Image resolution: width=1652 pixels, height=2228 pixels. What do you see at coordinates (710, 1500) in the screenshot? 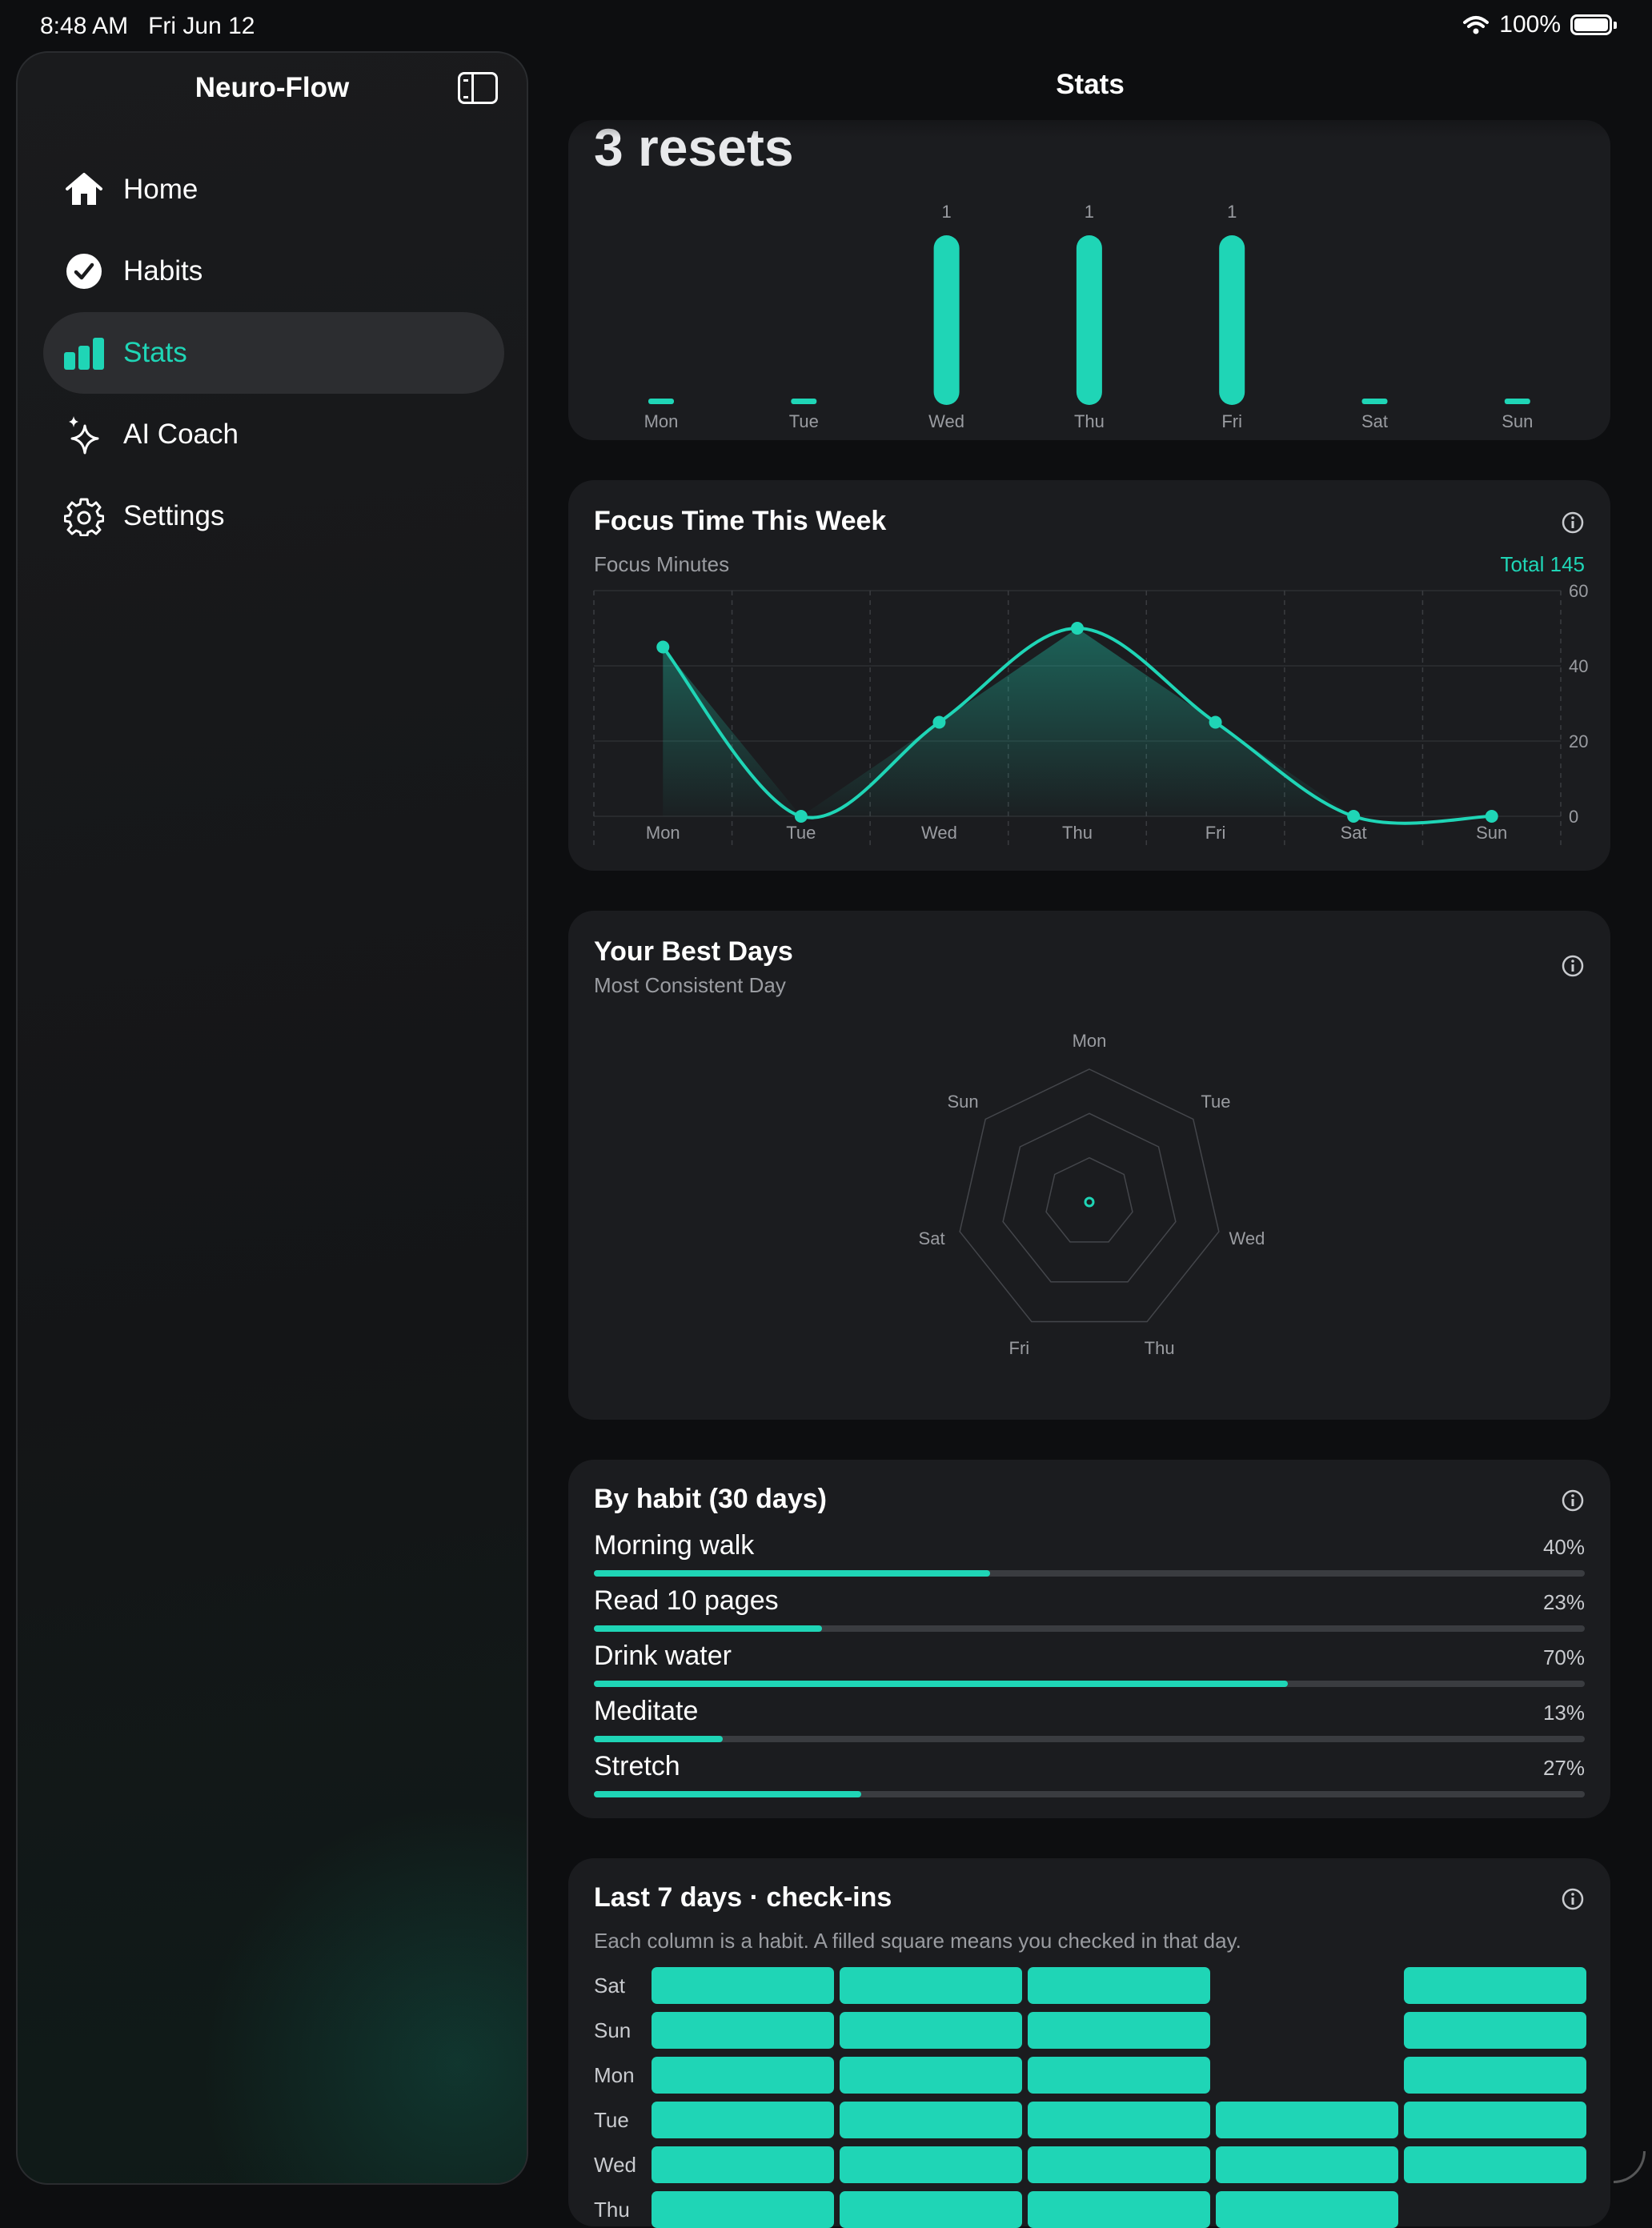
I see `by-habit-title: By habit (30 days)` at bounding box center [710, 1500].